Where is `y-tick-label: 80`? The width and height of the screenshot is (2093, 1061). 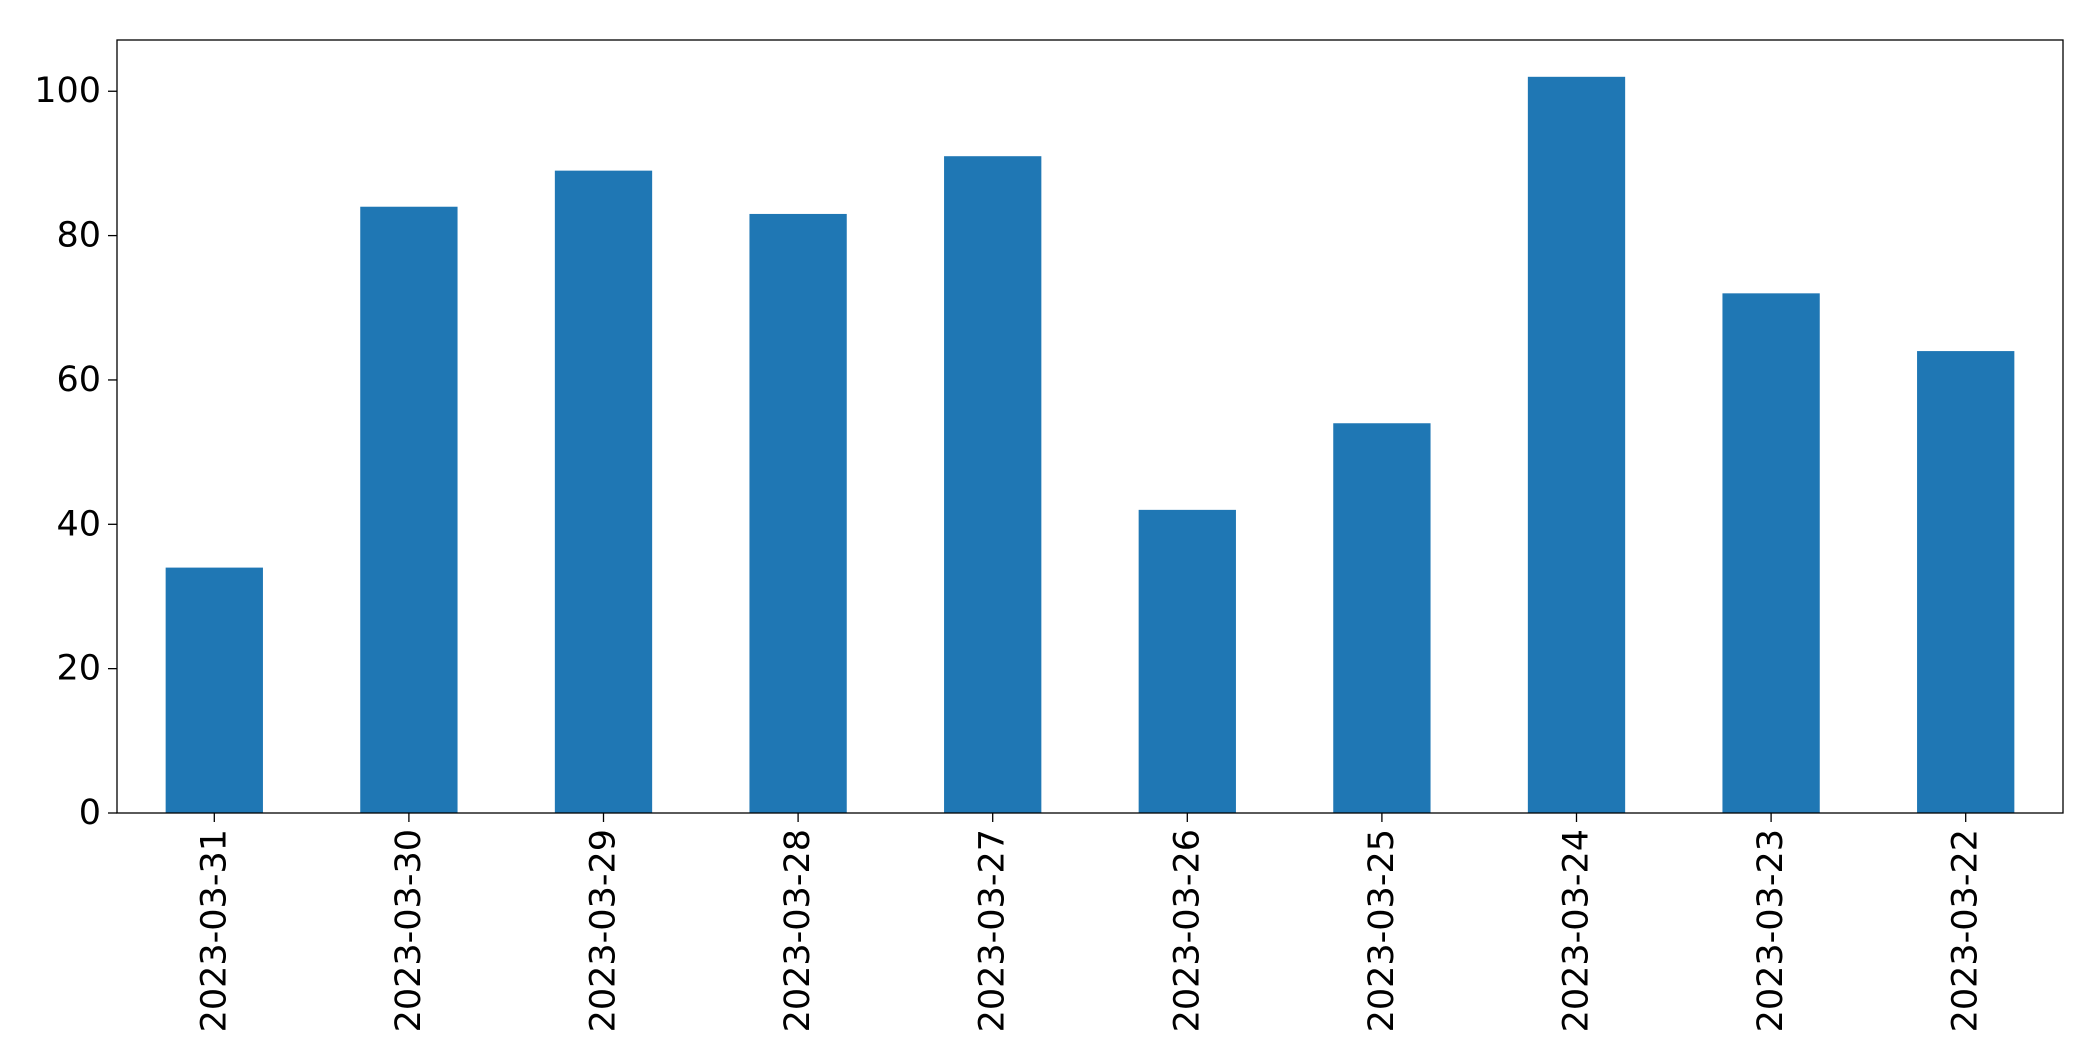
y-tick-label: 80 is located at coordinates (78, 236).